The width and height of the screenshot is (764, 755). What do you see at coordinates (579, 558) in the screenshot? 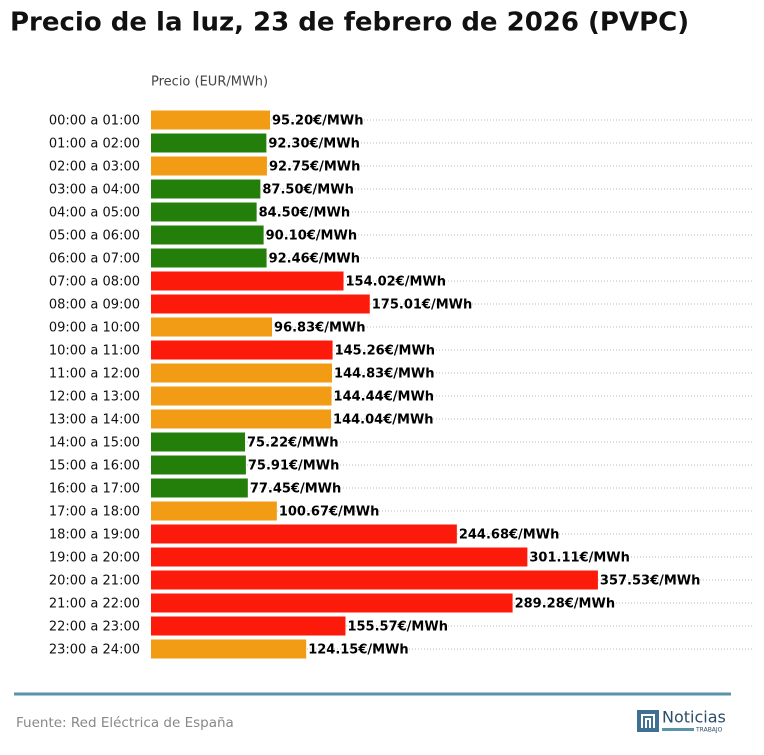
I see `value-label: 301.11€/MWh` at bounding box center [579, 558].